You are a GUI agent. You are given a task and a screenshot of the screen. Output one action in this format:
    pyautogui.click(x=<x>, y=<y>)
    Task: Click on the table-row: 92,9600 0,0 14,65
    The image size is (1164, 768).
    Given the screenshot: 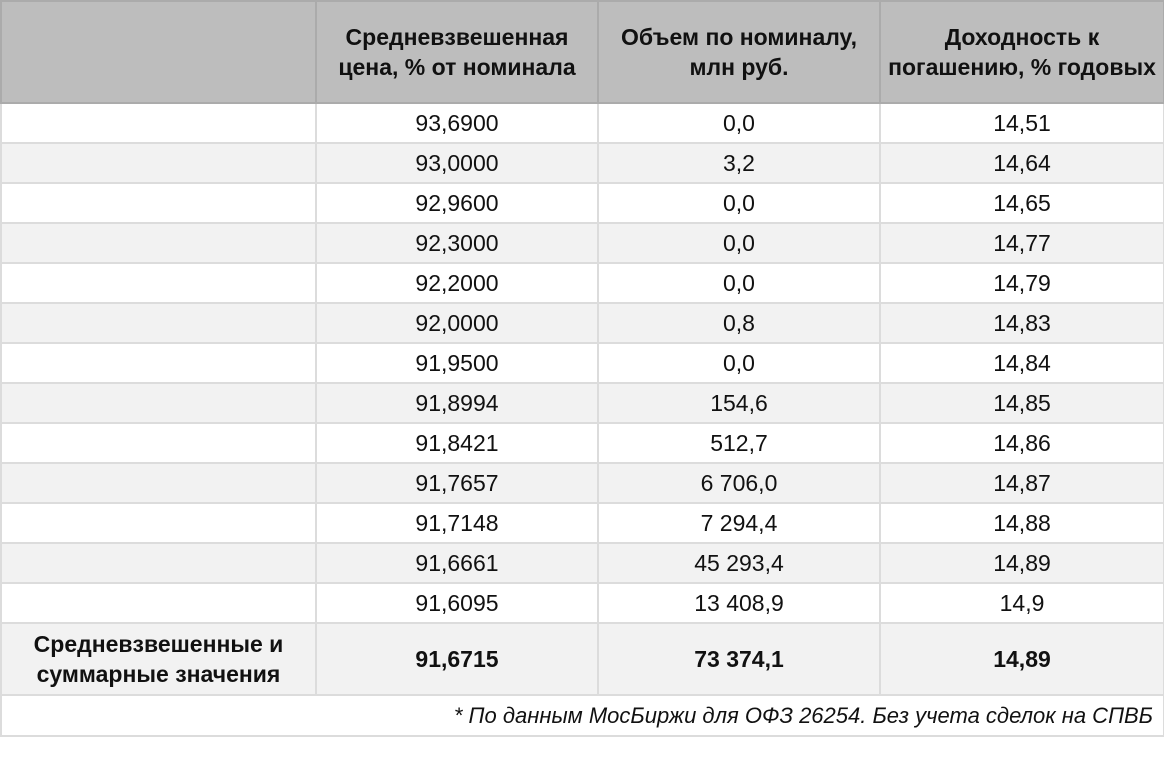 What is the action you would take?
    pyautogui.click(x=582, y=203)
    